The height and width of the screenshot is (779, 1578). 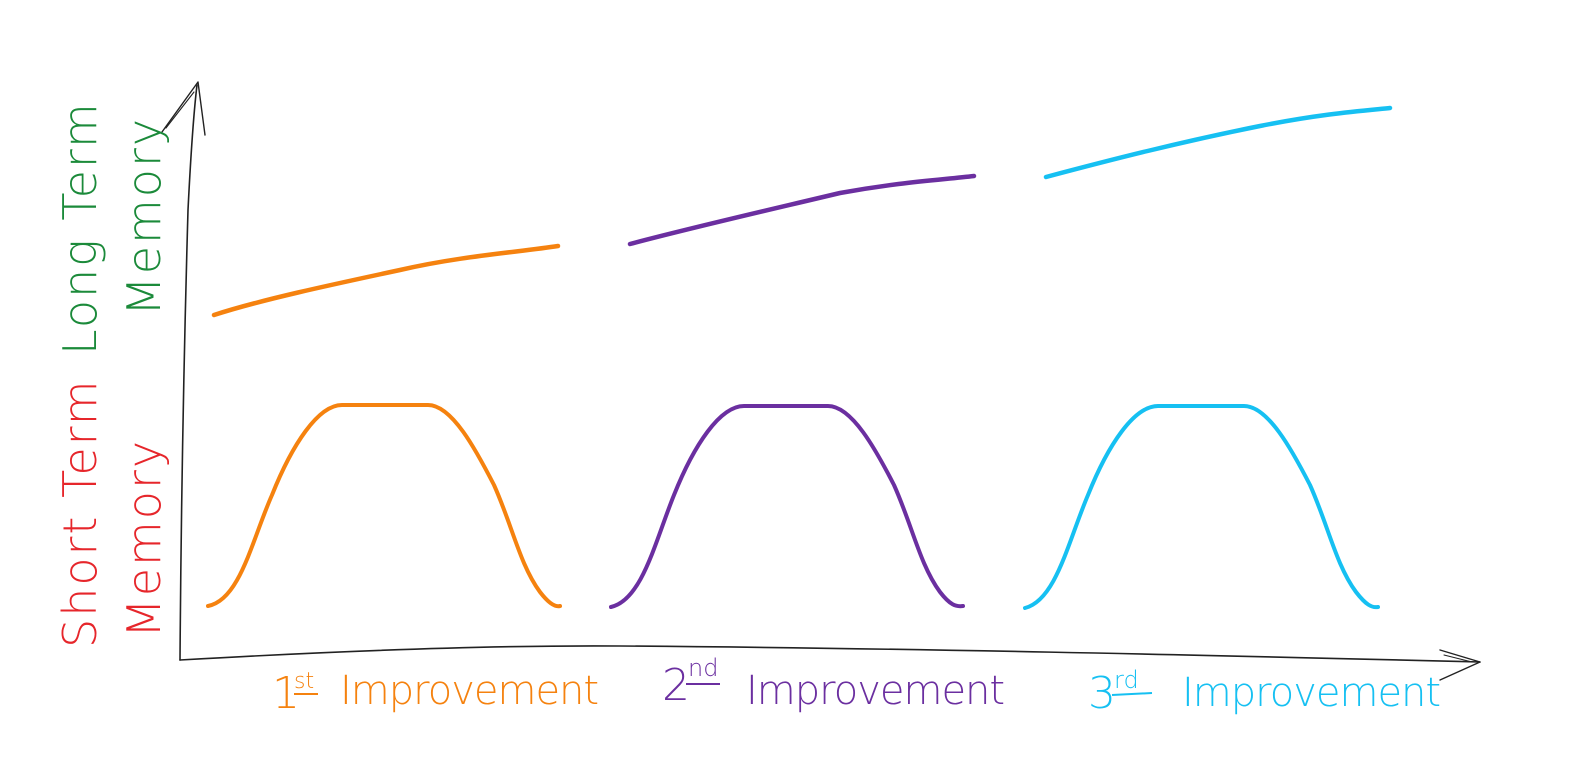 I want to click on y-axis-arrowhead, so click(x=183, y=108).